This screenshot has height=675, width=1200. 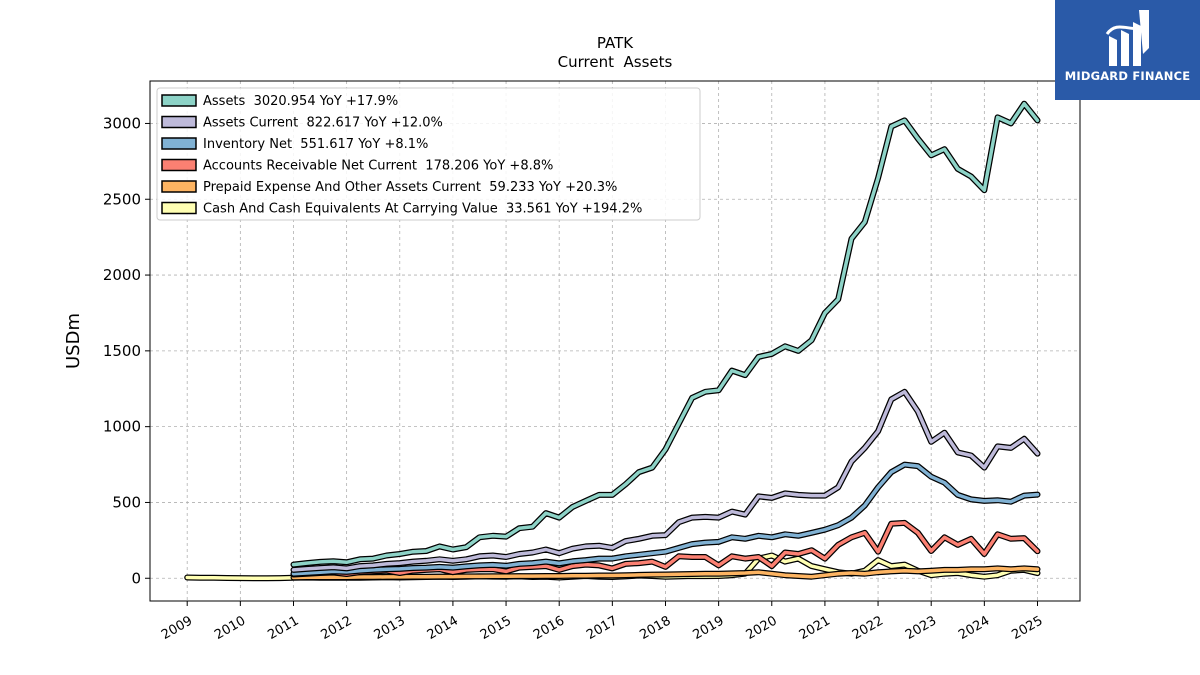 I want to click on x-tick-label: 2012, so click(x=336, y=628).